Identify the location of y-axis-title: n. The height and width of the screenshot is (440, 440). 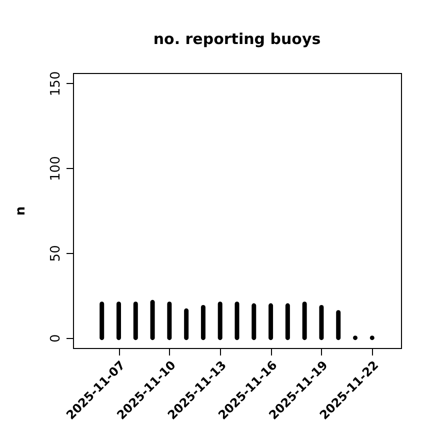
(21, 211).